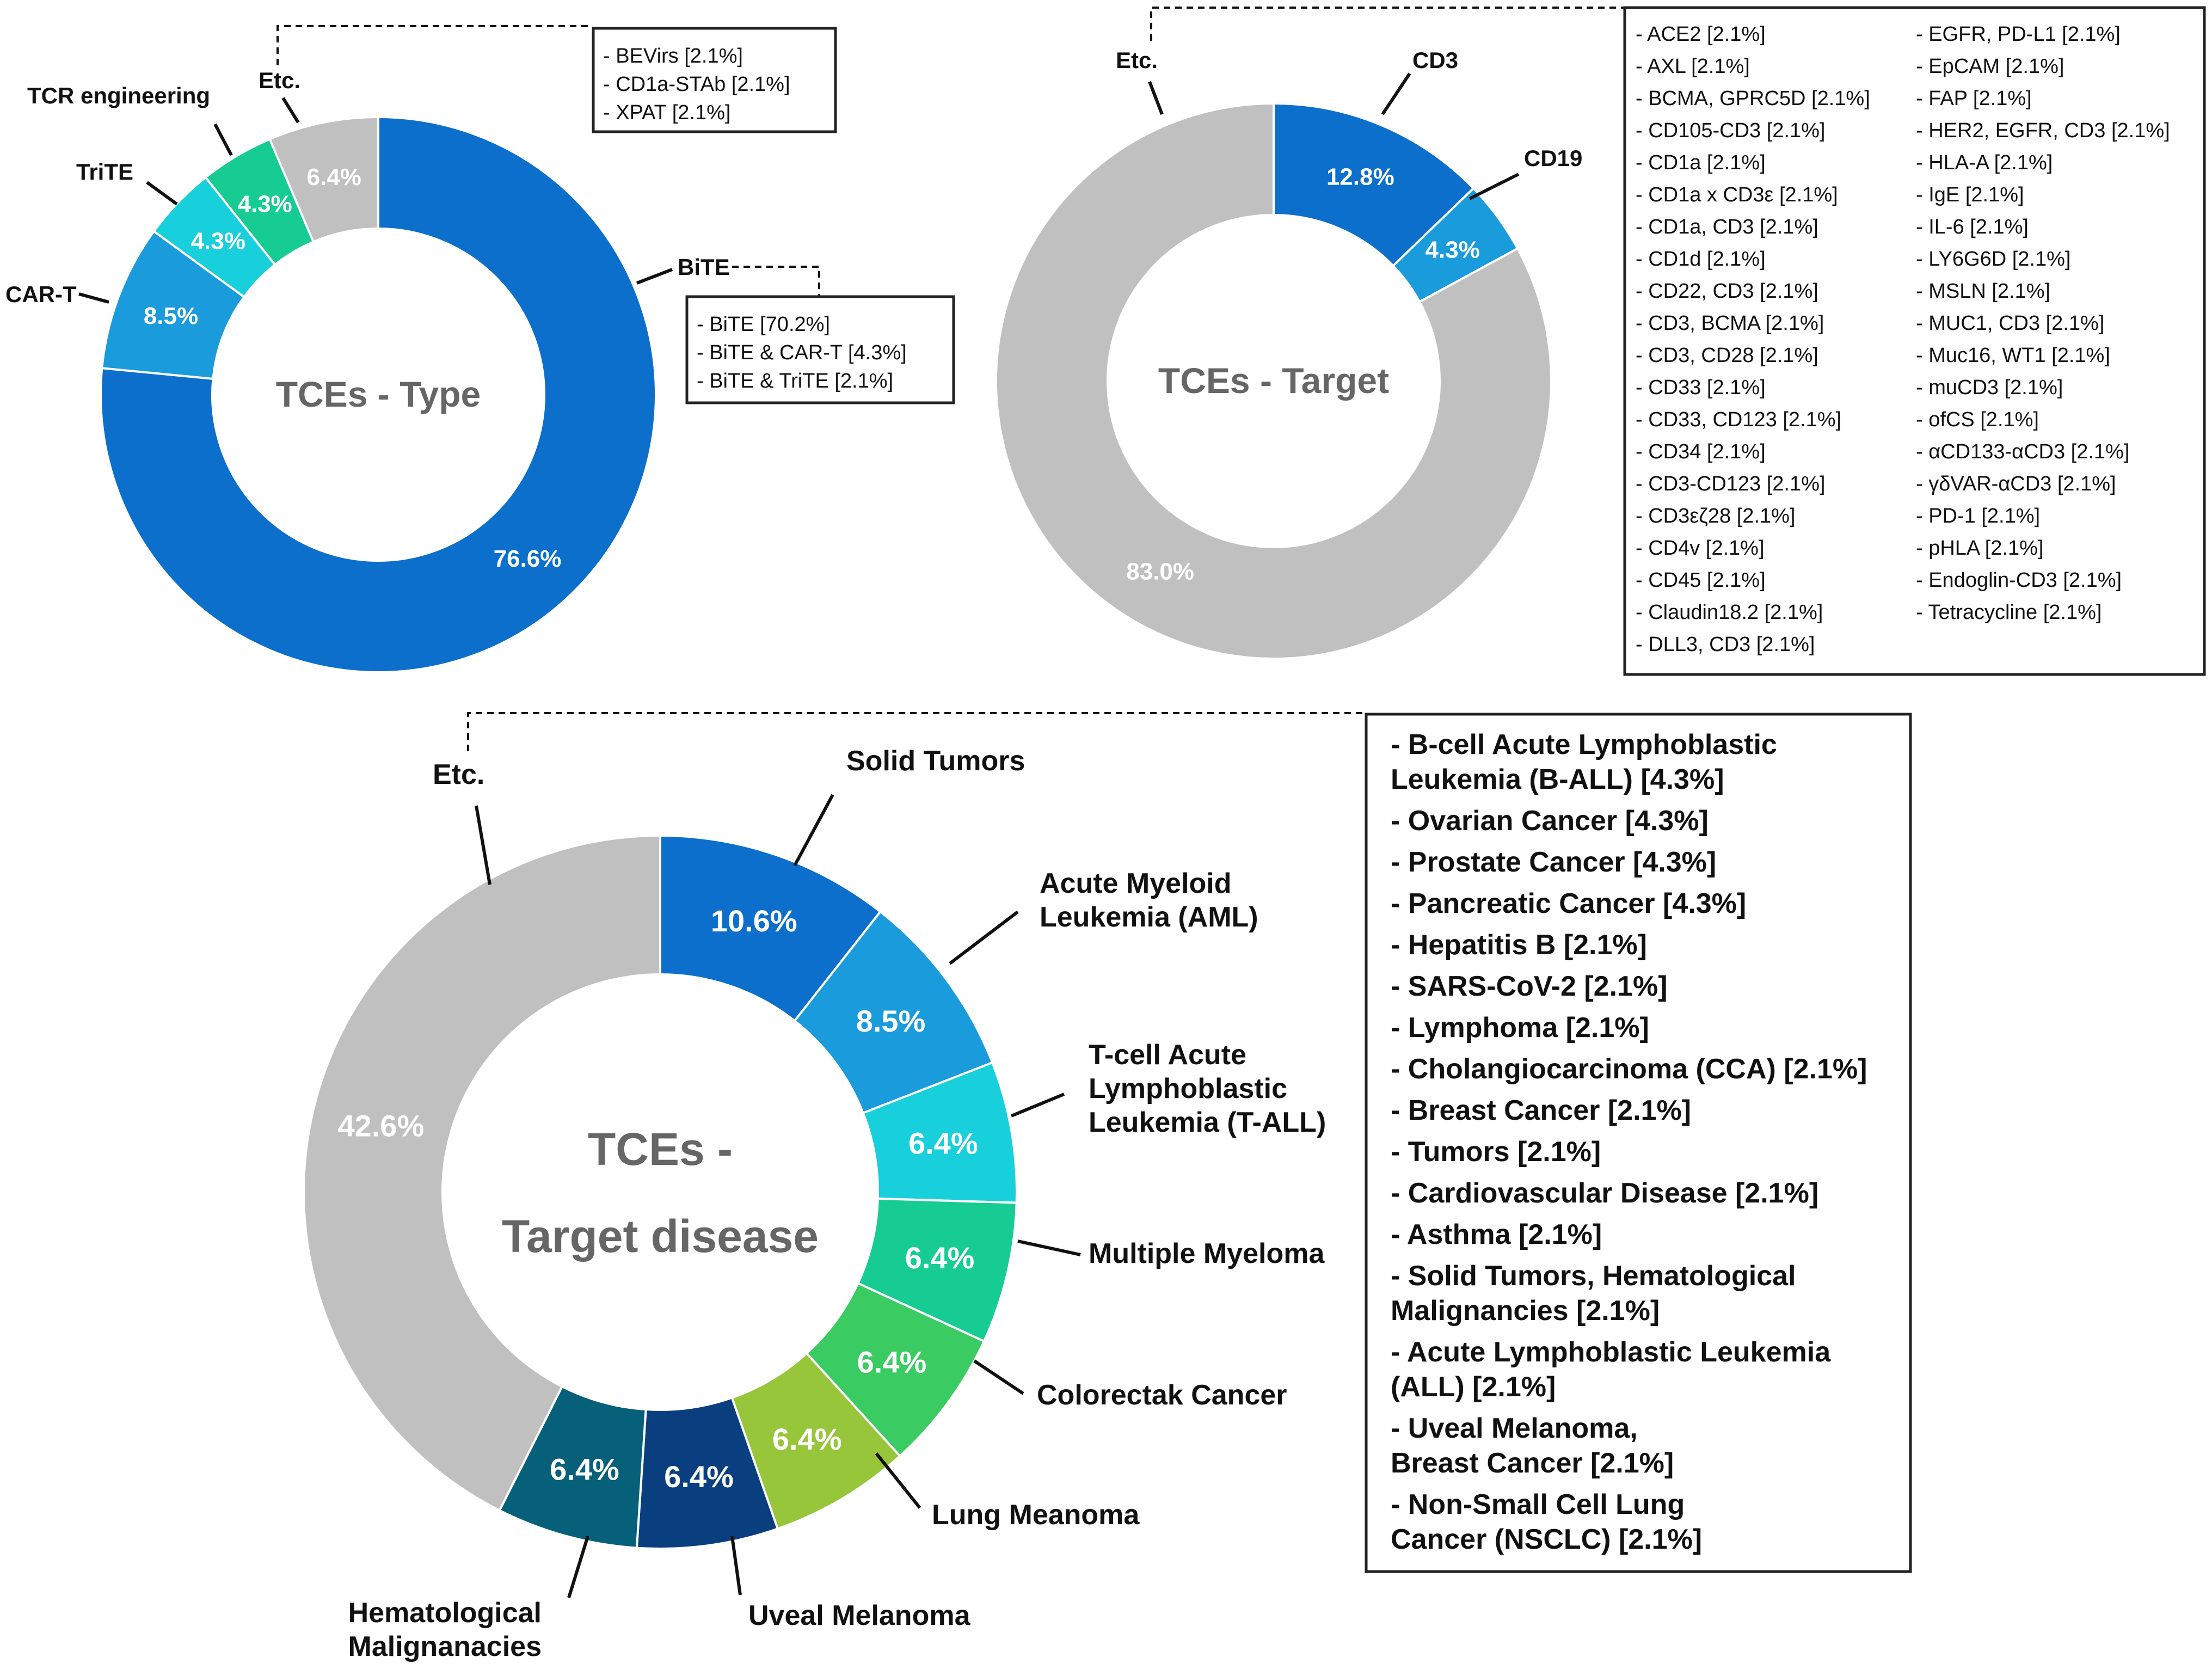 Image resolution: width=2212 pixels, height=1669 pixels. I want to click on category-label-t-cell-acute-lymphoblastic-leukemia-t-all: Leukemia (T-ALL), so click(1207, 1122).